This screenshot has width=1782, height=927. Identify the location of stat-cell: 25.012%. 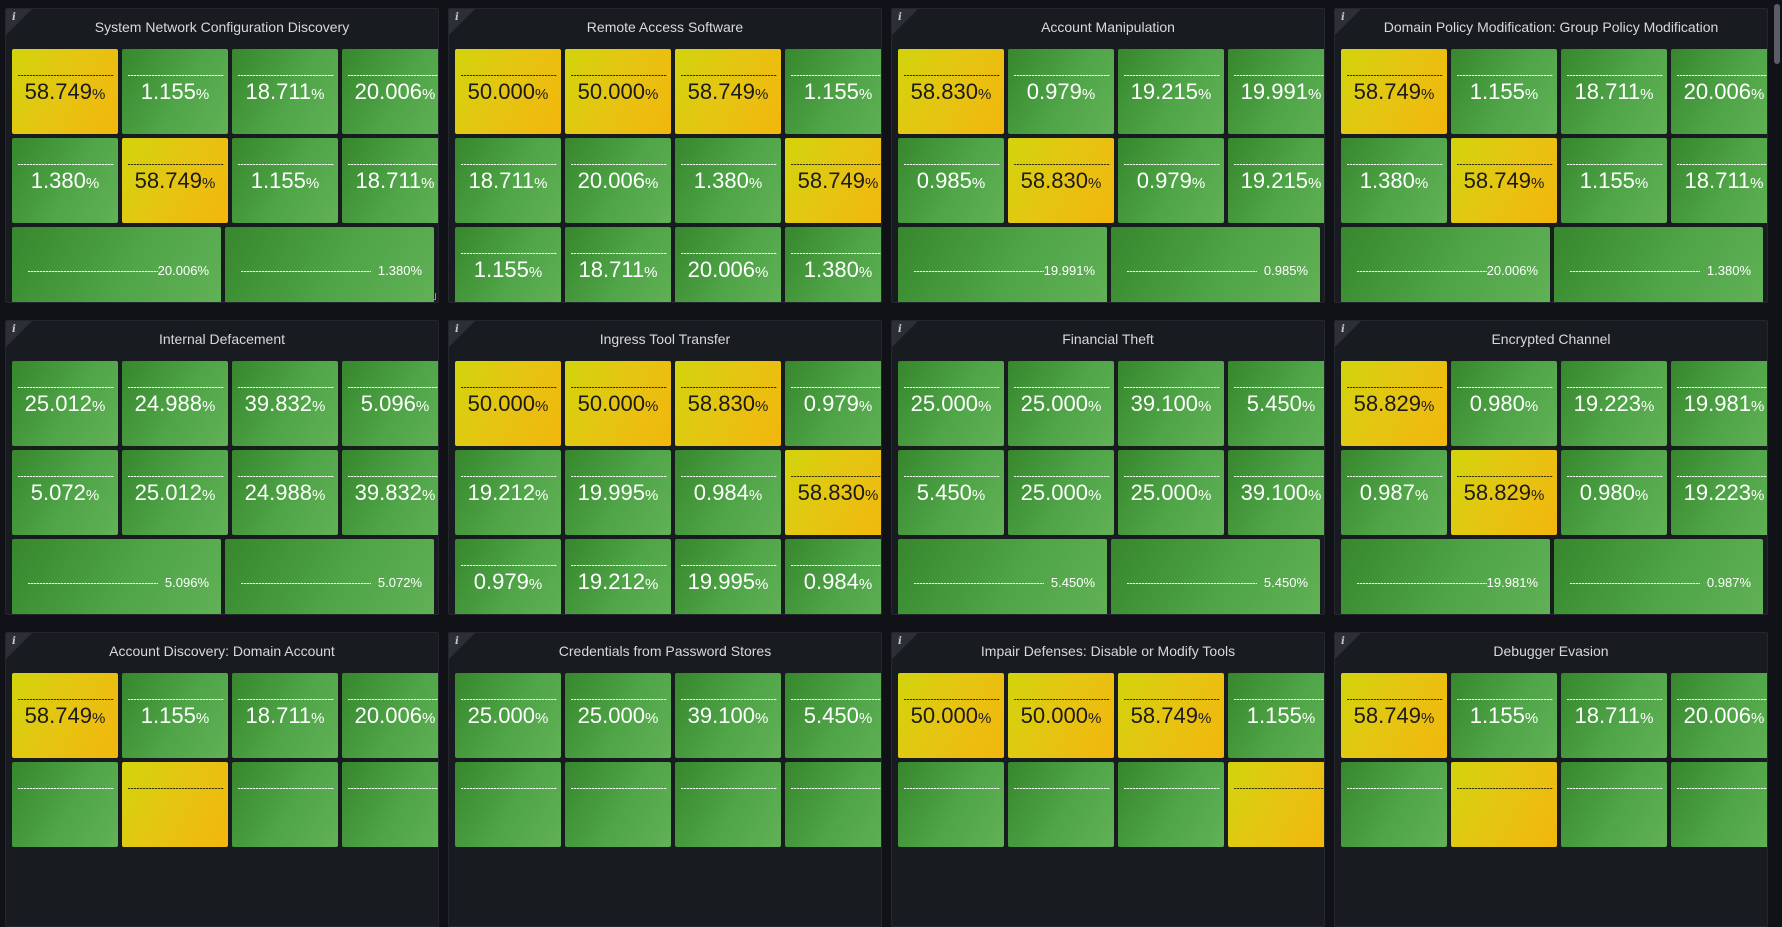
(65, 403).